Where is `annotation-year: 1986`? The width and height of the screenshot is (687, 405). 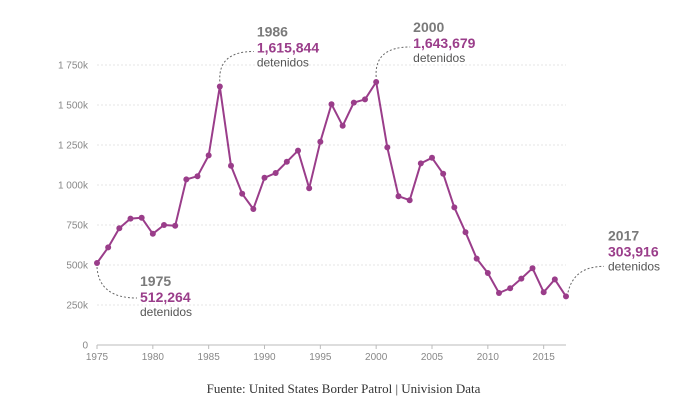
annotation-year: 1986 is located at coordinates (272, 31).